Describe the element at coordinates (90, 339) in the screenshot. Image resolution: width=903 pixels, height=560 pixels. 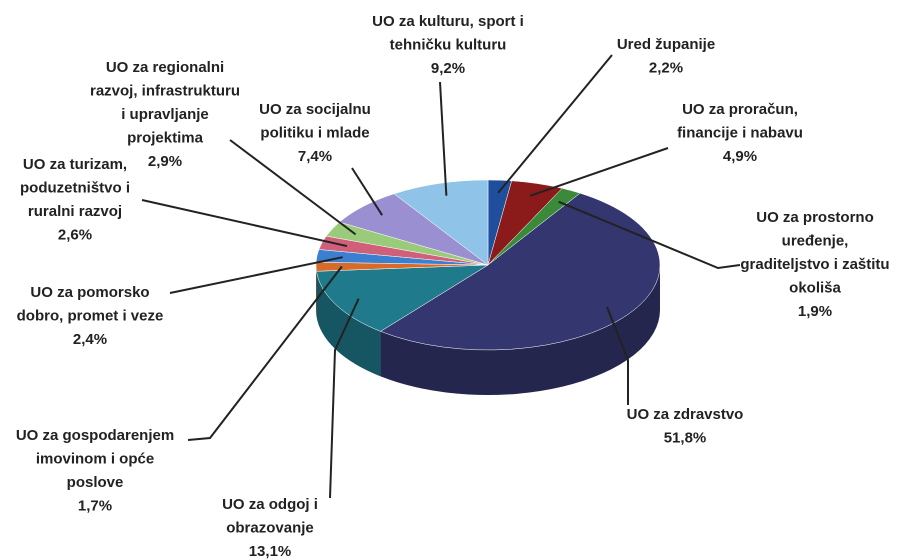
I see `value-label: 2,4%` at that location.